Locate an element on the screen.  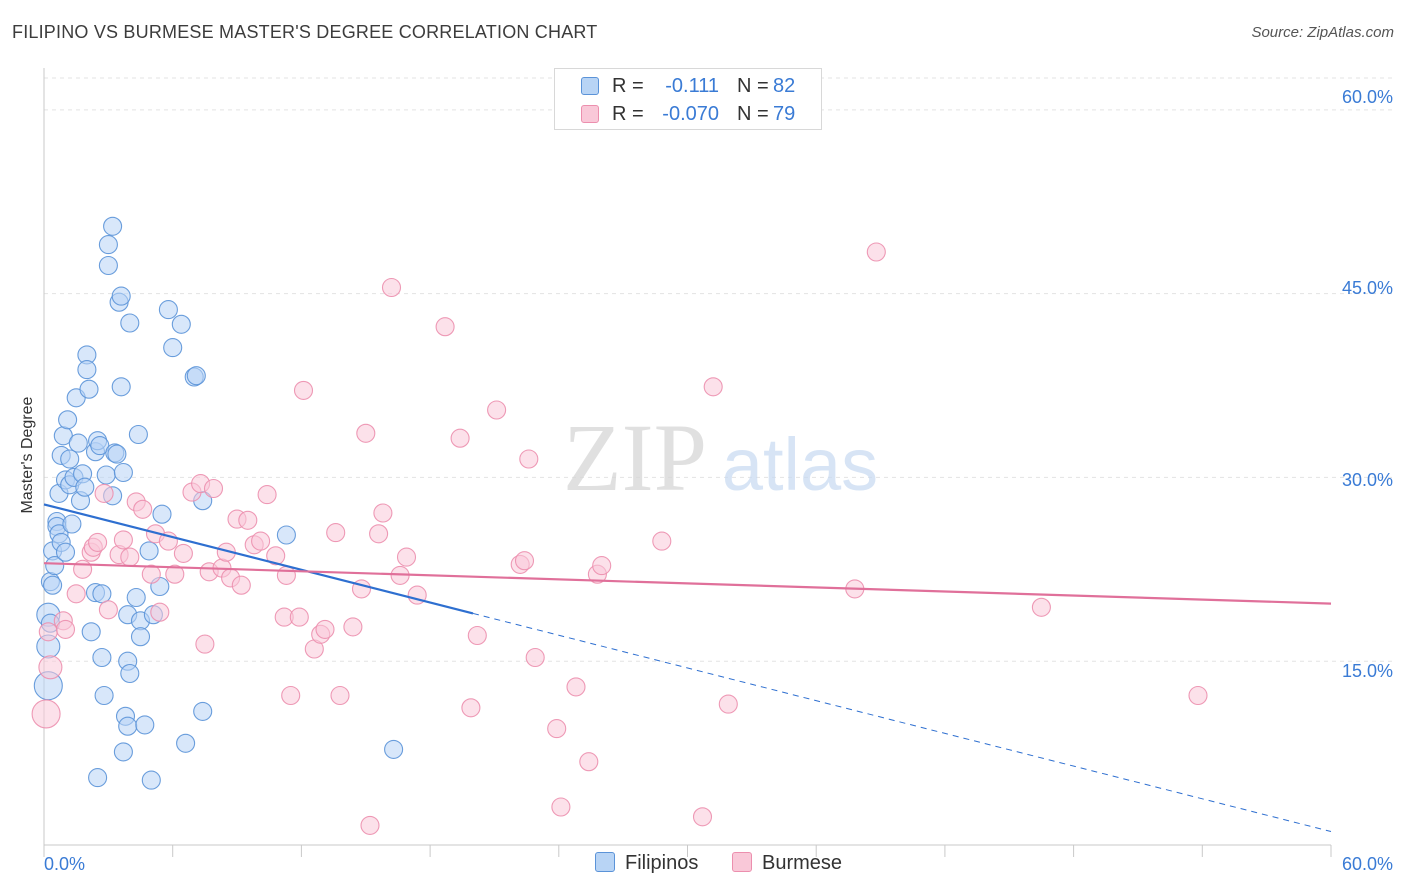
burmese-r-value: -0.070 is located at coordinates (690, 114).